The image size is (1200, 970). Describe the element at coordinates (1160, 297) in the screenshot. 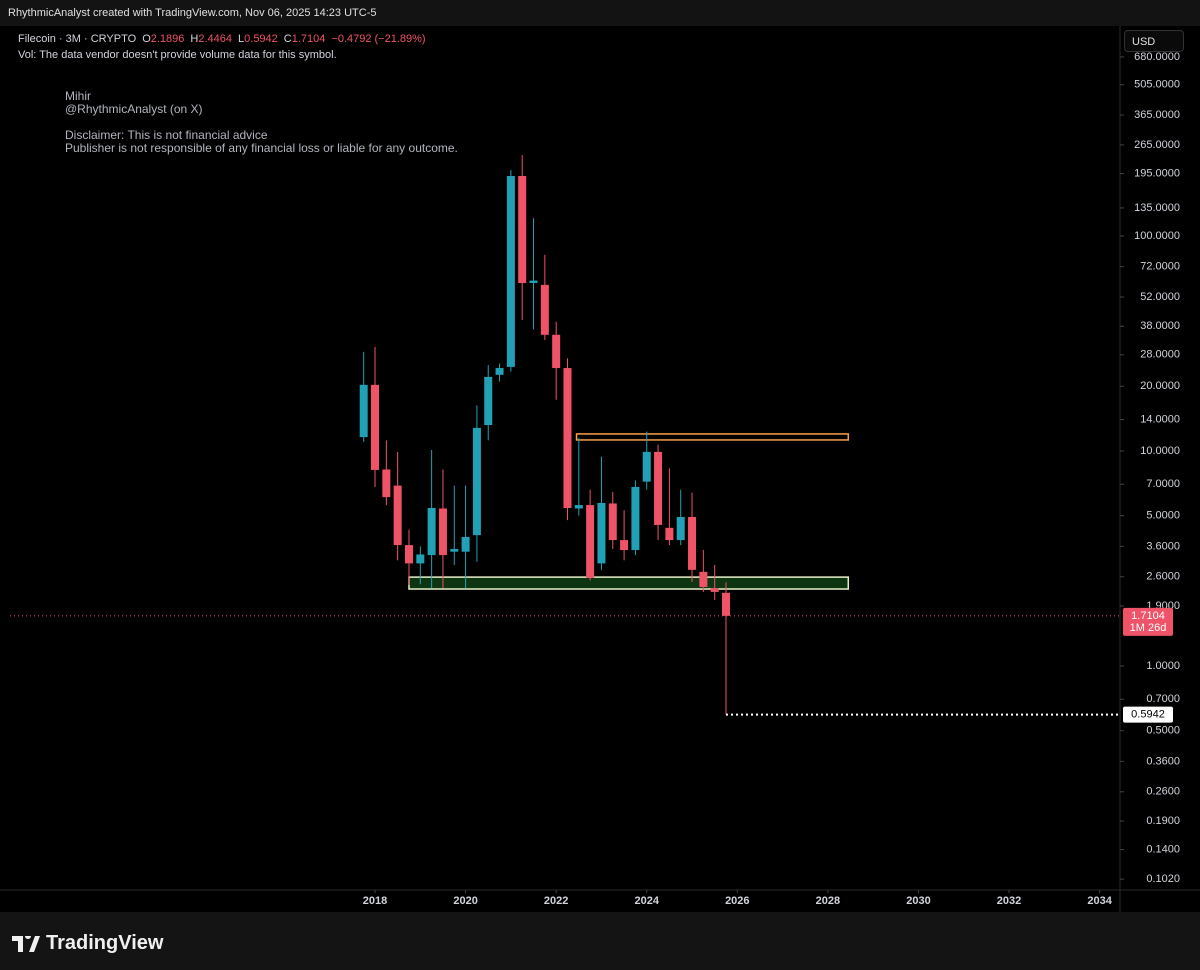

I see `y-tick-label: 52.0000` at that location.